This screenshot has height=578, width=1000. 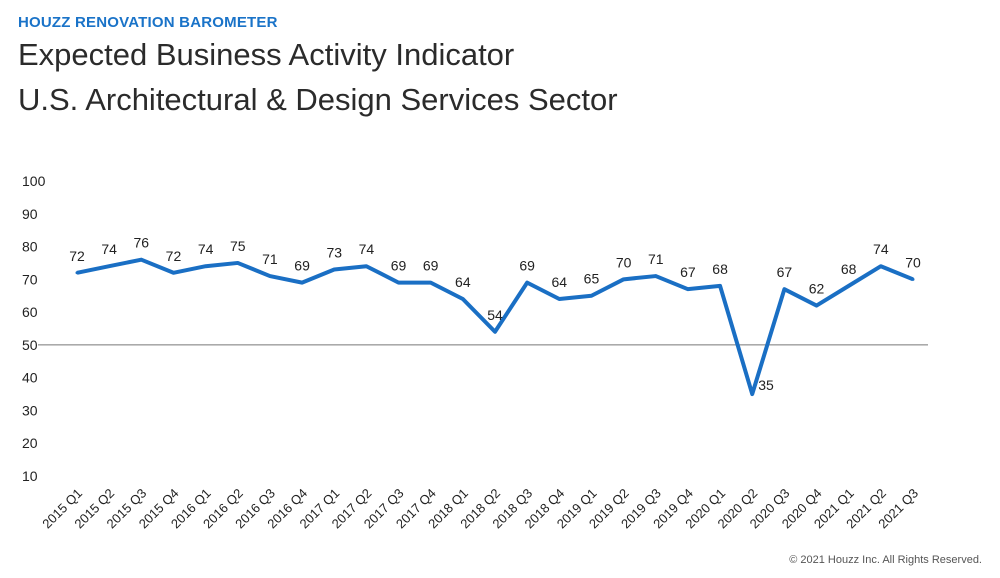 What do you see at coordinates (334, 253) in the screenshot?
I see `data-label: 73` at bounding box center [334, 253].